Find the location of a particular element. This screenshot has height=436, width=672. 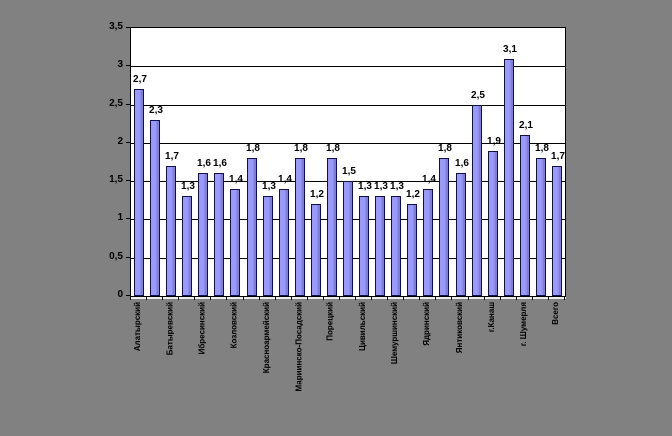

x-axis-category-label: Ибресинский is located at coordinates (201, 328).